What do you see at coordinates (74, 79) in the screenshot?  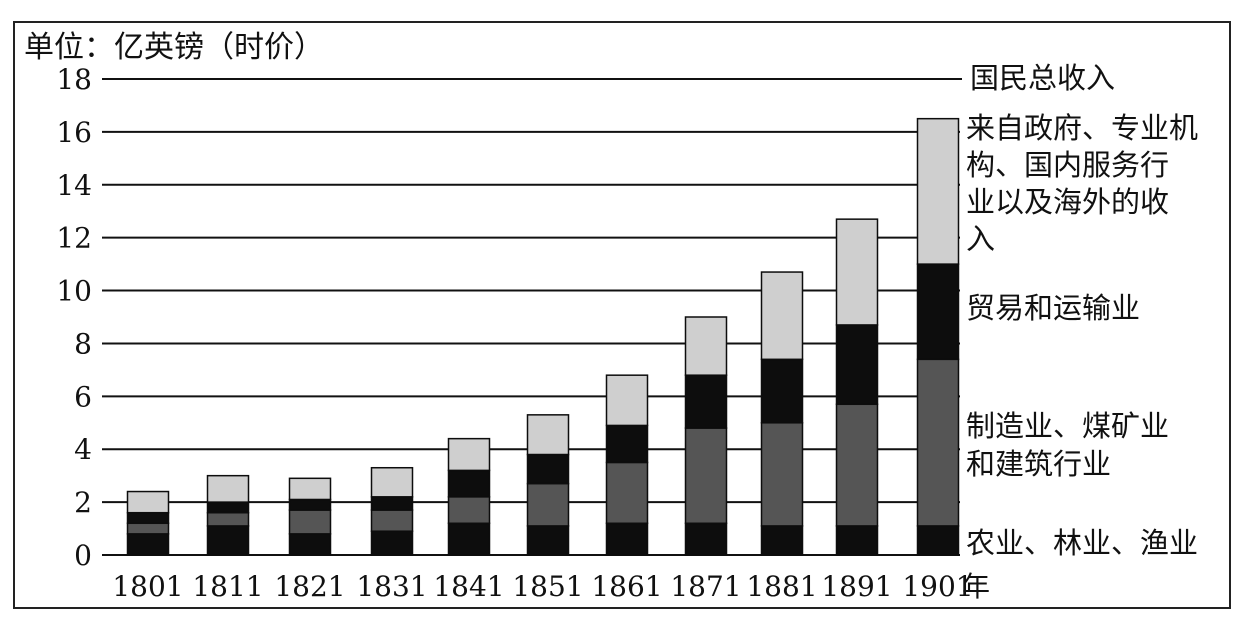 I see `y-tick-label: 18` at bounding box center [74, 79].